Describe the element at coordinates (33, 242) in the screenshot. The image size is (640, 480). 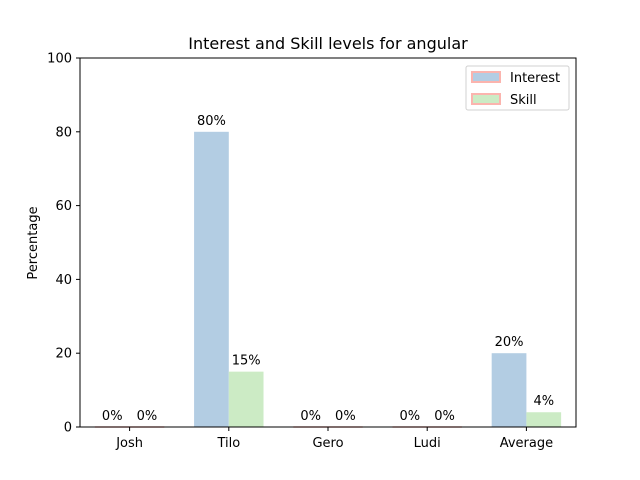
I see `y-axis-label: Percentage` at that location.